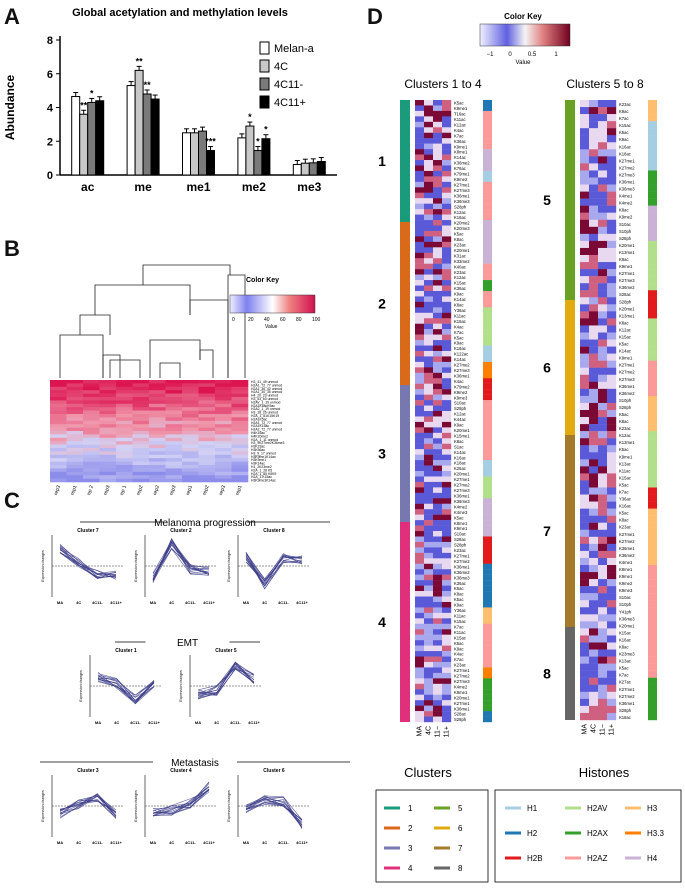 Image resolution: width=685 pixels, height=890 pixels. I want to click on cluster-number: 6, so click(547, 368).